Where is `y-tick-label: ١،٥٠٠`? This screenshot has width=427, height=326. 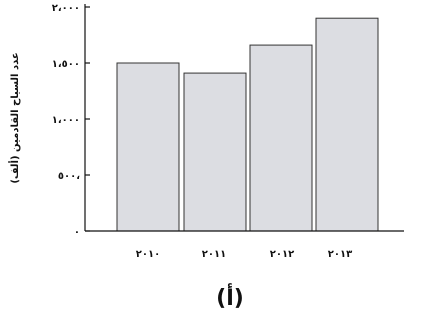 y-tick-label: ١،٥٠٠ is located at coordinates (66, 64).